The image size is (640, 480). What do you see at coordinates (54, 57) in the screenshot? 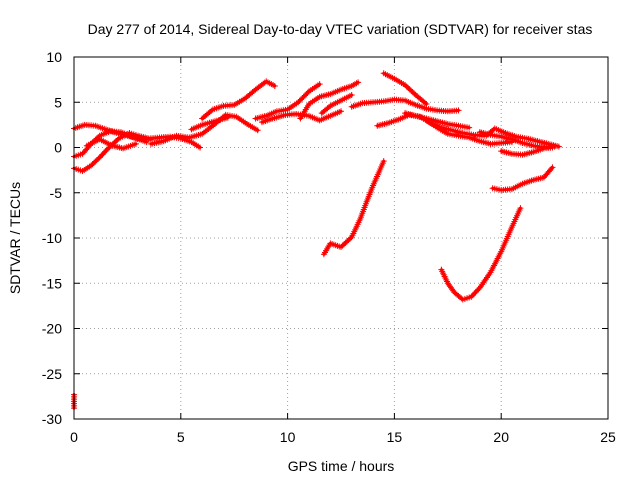
I see `y-tick-label: 10` at bounding box center [54, 57].